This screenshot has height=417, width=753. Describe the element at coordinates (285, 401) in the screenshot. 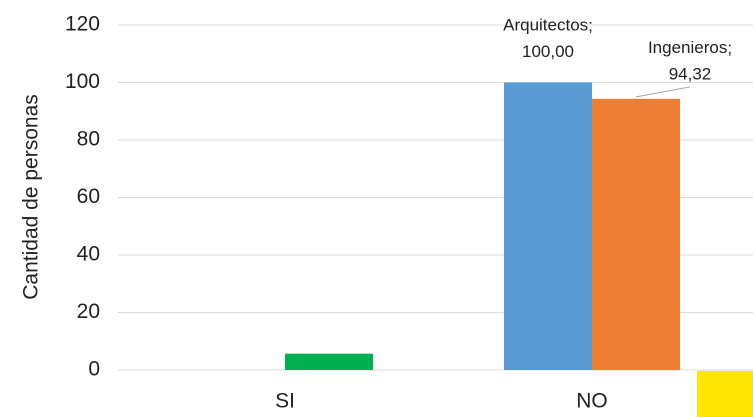

I see `x-tick-label: SI` at that location.